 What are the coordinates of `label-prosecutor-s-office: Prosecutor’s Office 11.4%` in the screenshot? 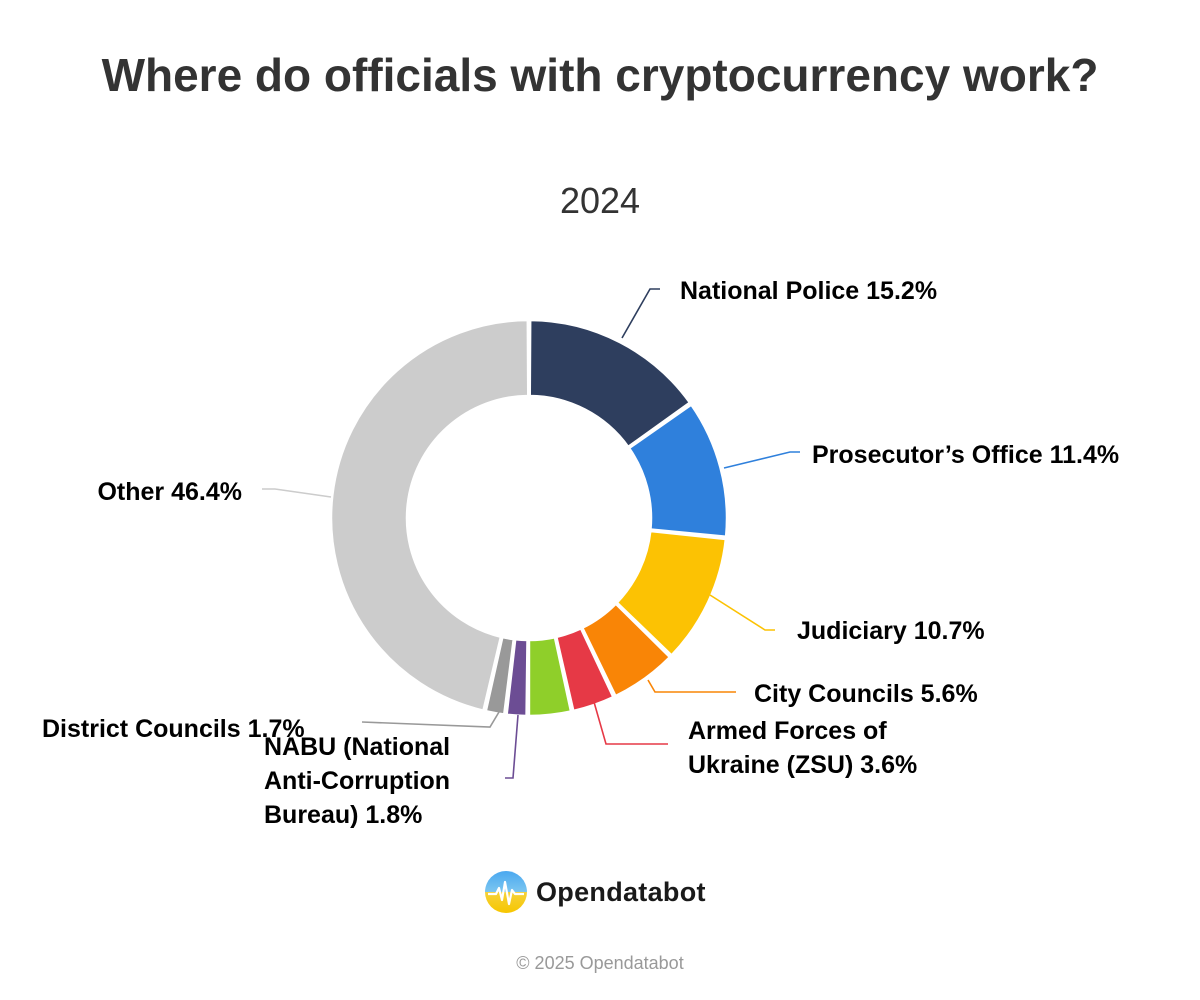 It's located at (965, 455).